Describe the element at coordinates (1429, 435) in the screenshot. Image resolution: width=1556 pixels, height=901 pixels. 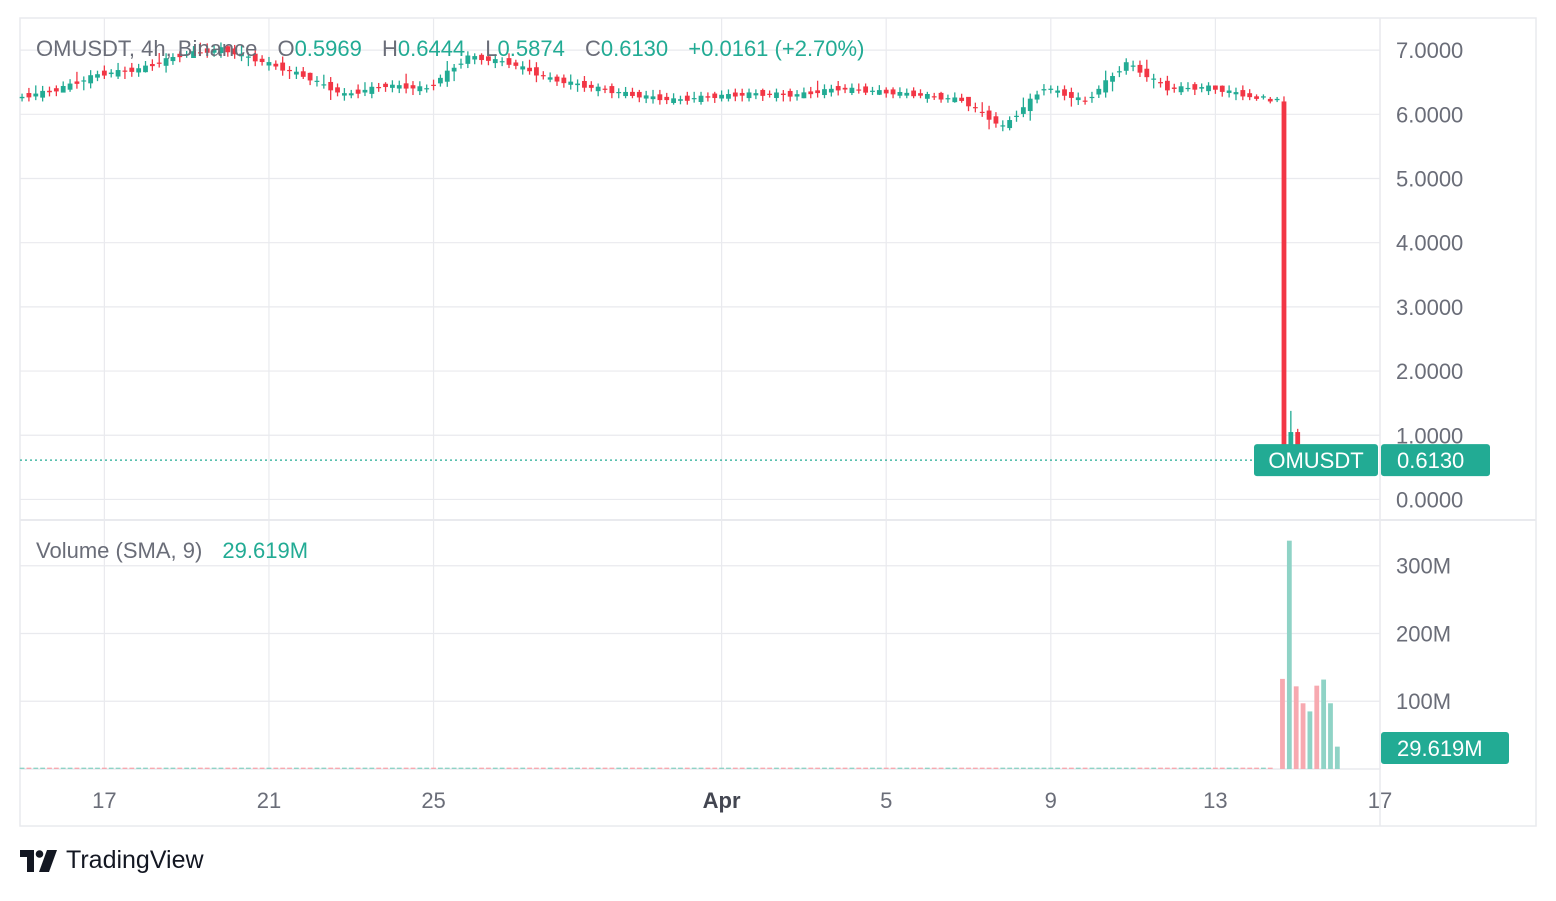
I see `y-tick-label: 1.0000` at that location.